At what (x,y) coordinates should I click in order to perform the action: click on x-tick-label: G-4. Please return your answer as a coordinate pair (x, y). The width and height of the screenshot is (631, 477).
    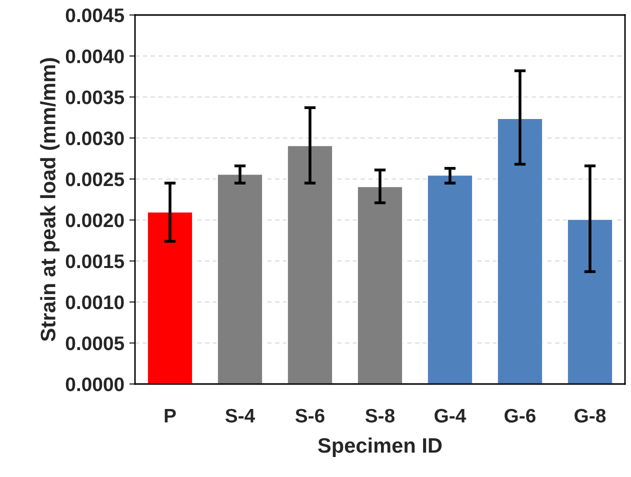
    Looking at the image, I should click on (450, 415).